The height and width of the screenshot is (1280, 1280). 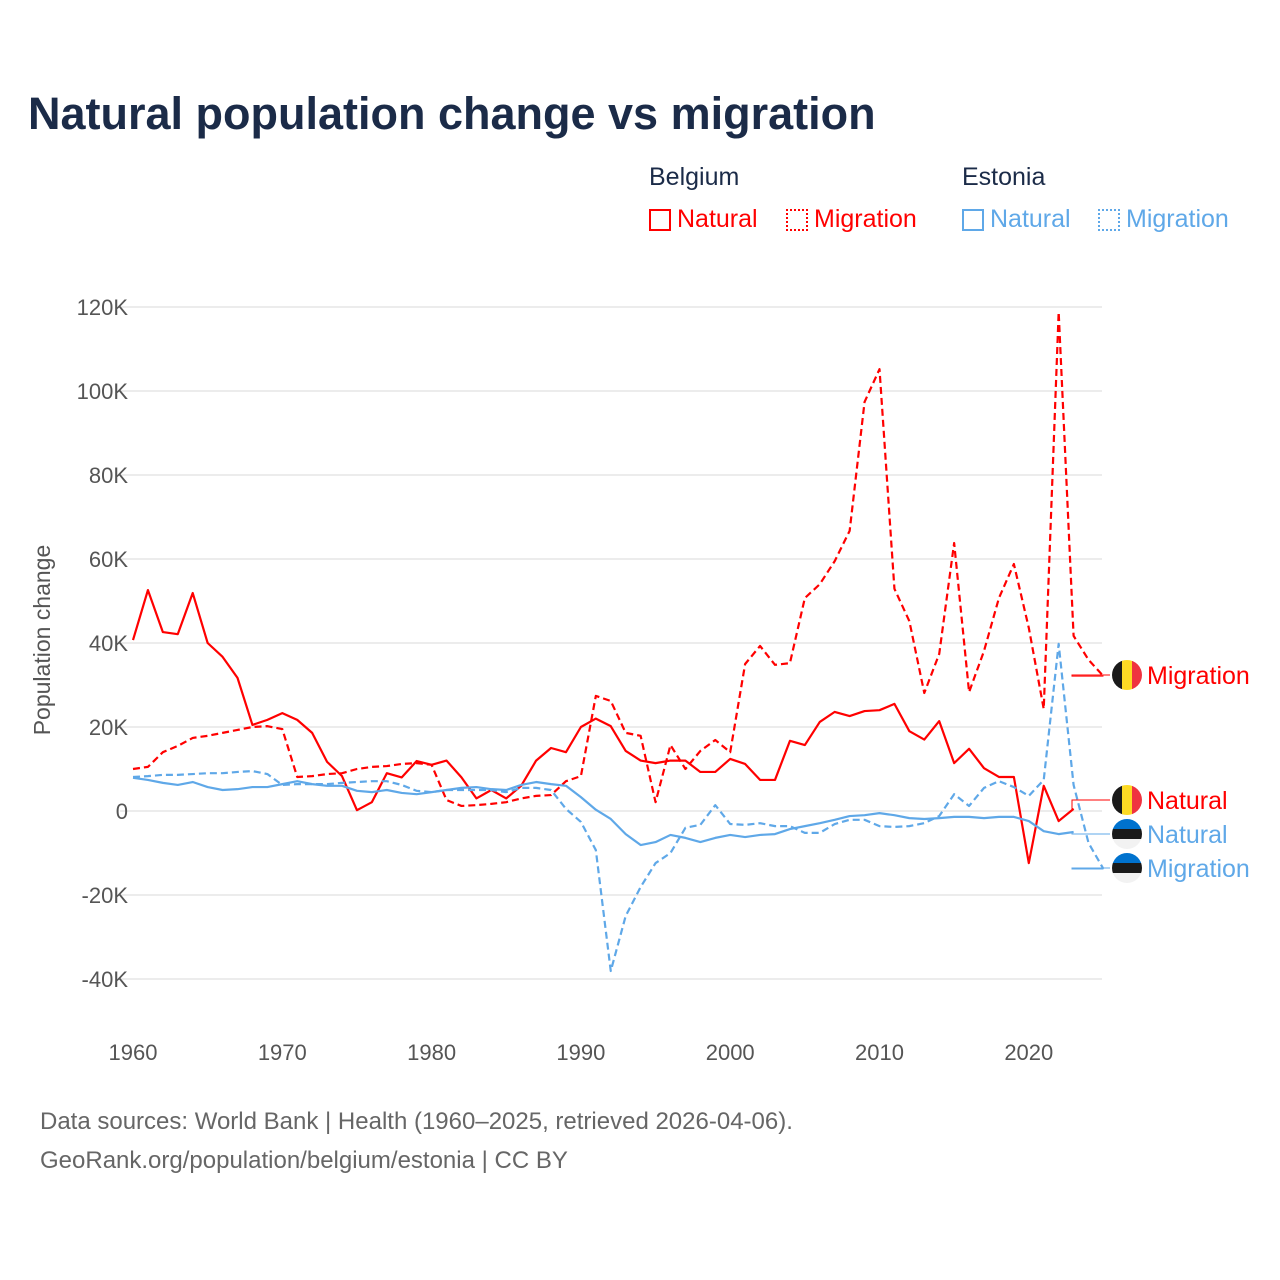 I want to click on legend-belgium-natural: Natural, so click(x=703, y=219).